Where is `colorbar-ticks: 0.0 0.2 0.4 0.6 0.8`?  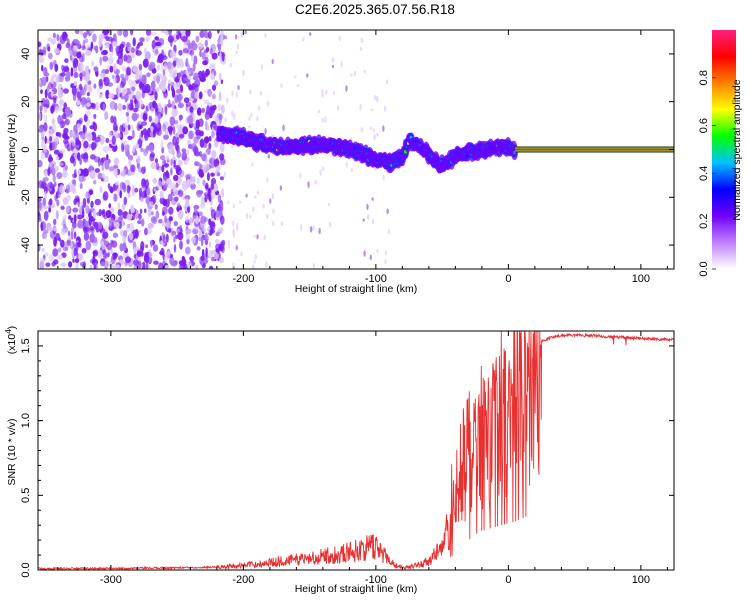 colorbar-ticks: 0.0 0.2 0.4 0.6 0.8 is located at coordinates (707, 173).